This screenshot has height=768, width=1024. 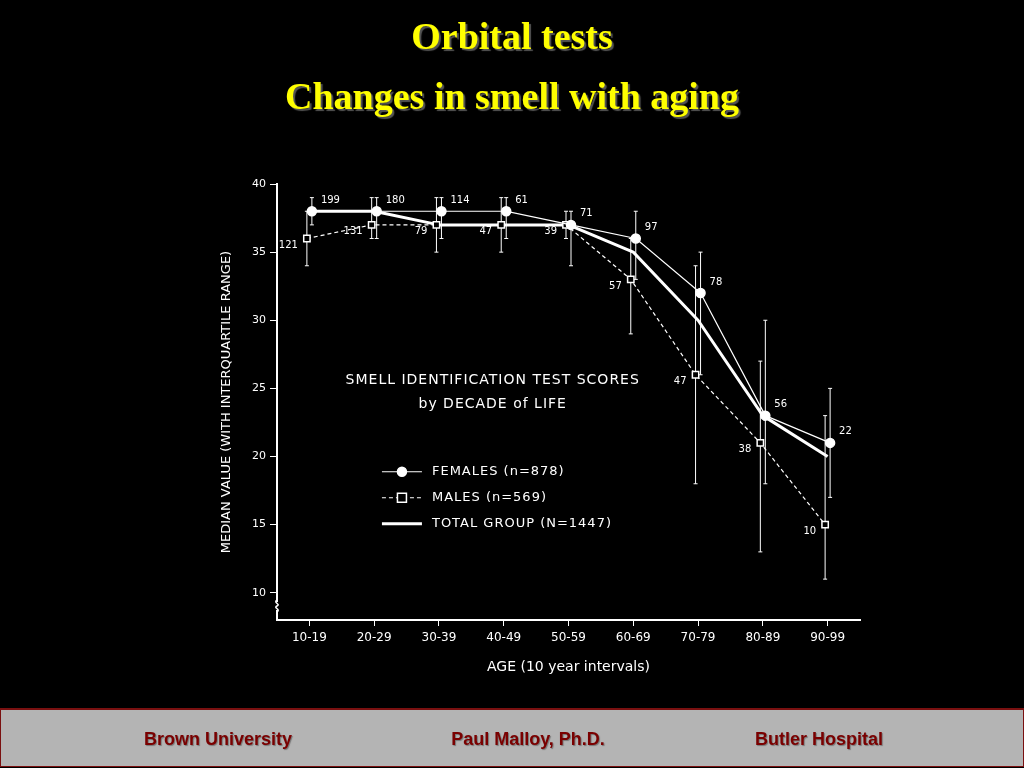 What do you see at coordinates (259, 183) in the screenshot?
I see `y-tick-label: 40` at bounding box center [259, 183].